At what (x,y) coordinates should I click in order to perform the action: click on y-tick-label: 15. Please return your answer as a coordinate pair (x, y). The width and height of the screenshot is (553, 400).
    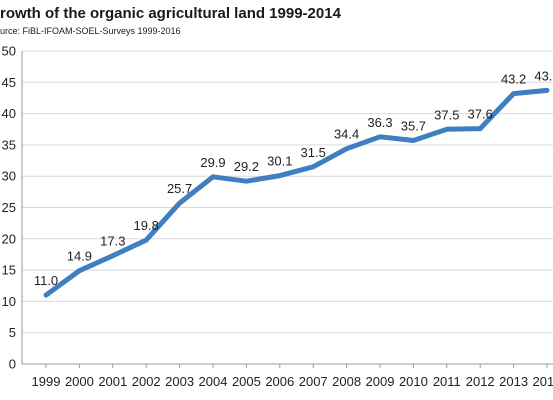
    Looking at the image, I should click on (9, 270).